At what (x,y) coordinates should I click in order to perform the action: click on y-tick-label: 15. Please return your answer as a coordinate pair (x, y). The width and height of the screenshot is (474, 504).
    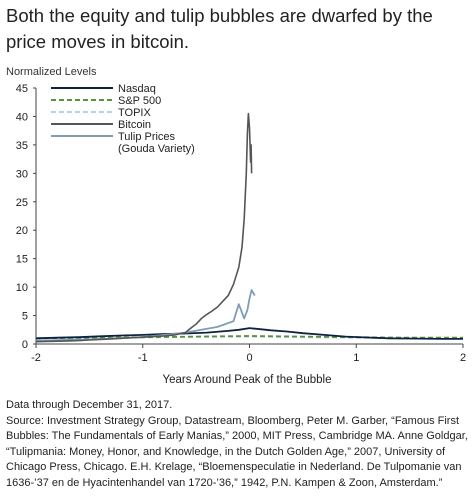
    Looking at the image, I should click on (22, 260).